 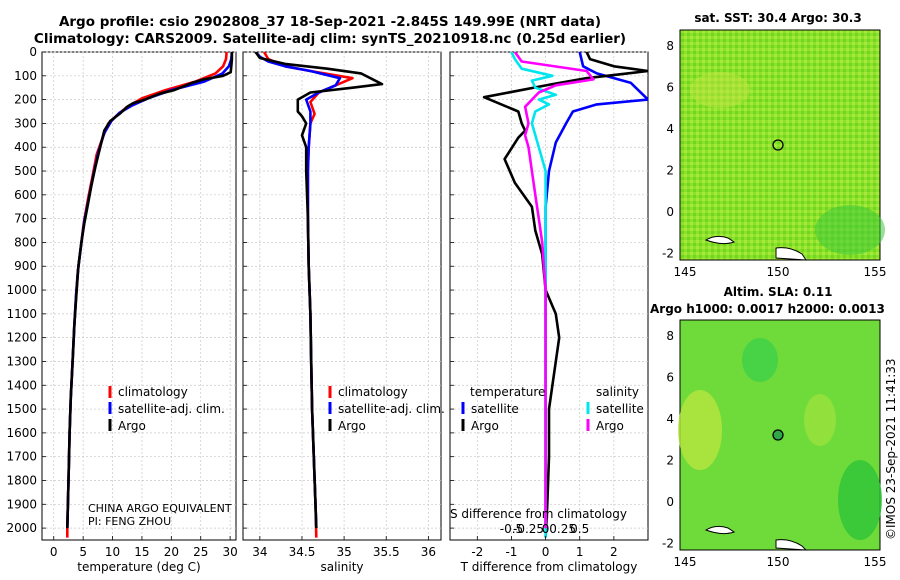 I want to click on depth-tick-label: 1500, so click(x=21, y=409).